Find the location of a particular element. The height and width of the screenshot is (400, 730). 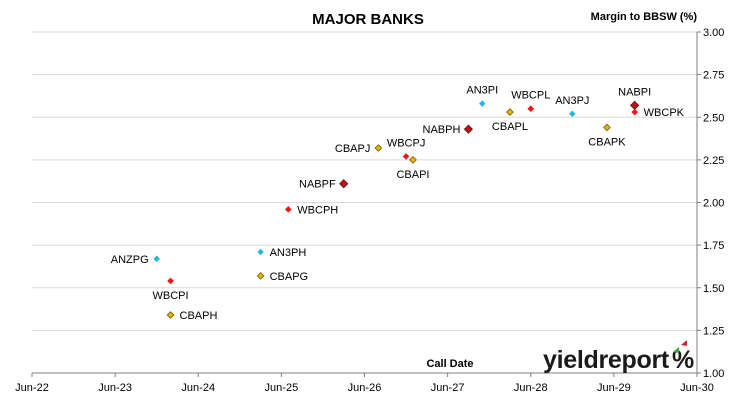

point-marker-wbcpi is located at coordinates (170, 281).